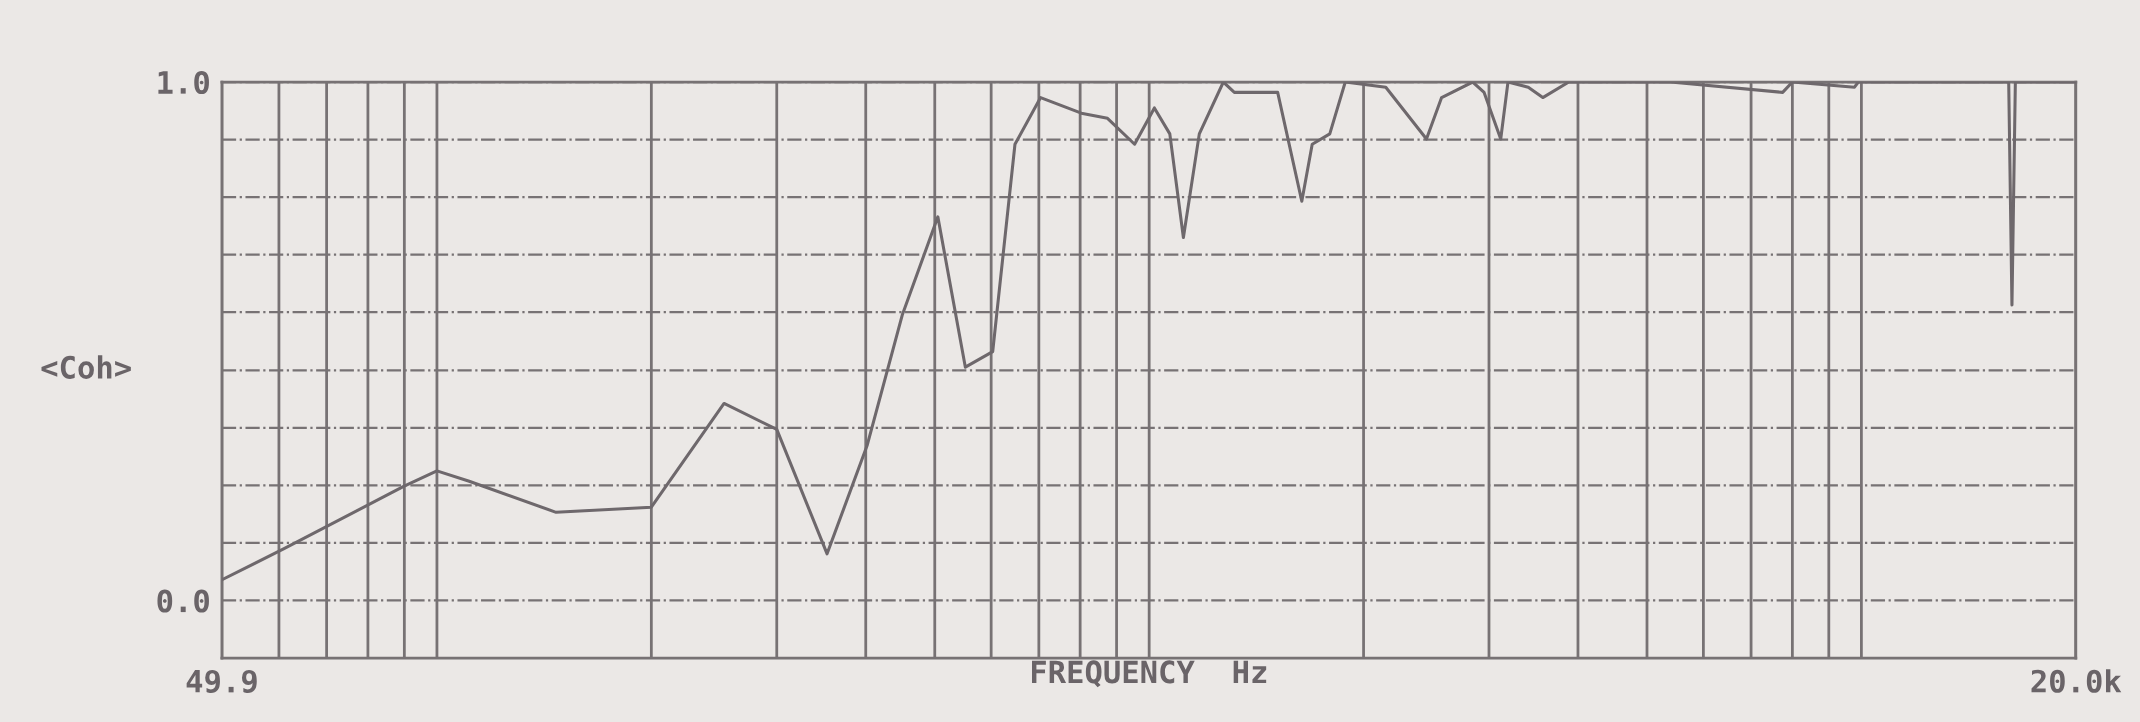 Image resolution: width=2140 pixels, height=722 pixels. I want to click on x-tick-label: 20.0k, so click(2076, 681).